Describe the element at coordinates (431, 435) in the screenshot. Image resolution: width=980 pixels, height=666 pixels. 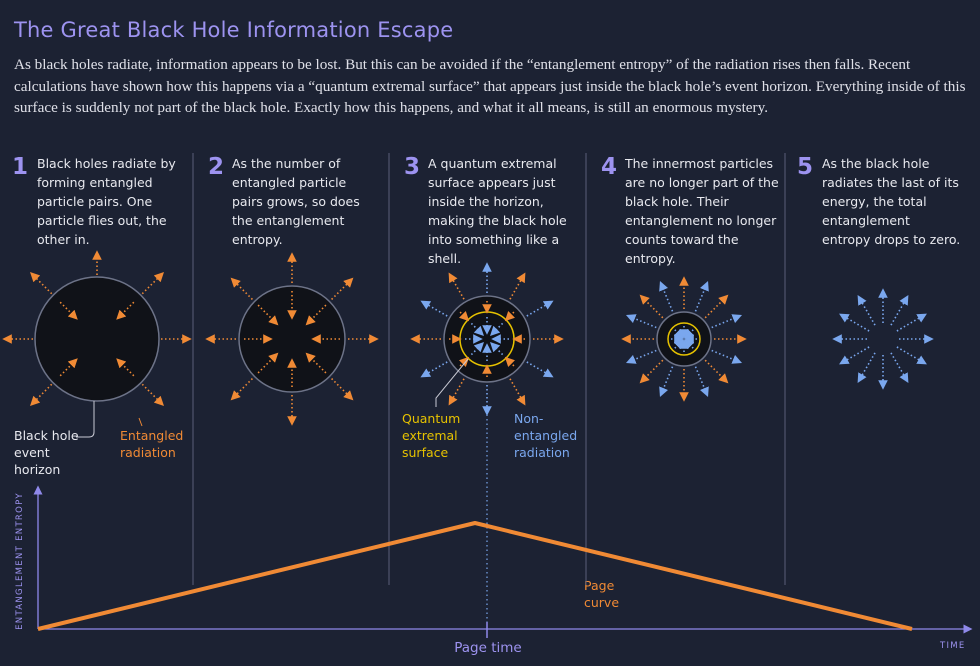
I see `quantum-extremal-surface-label: Quantum extremal surface` at that location.